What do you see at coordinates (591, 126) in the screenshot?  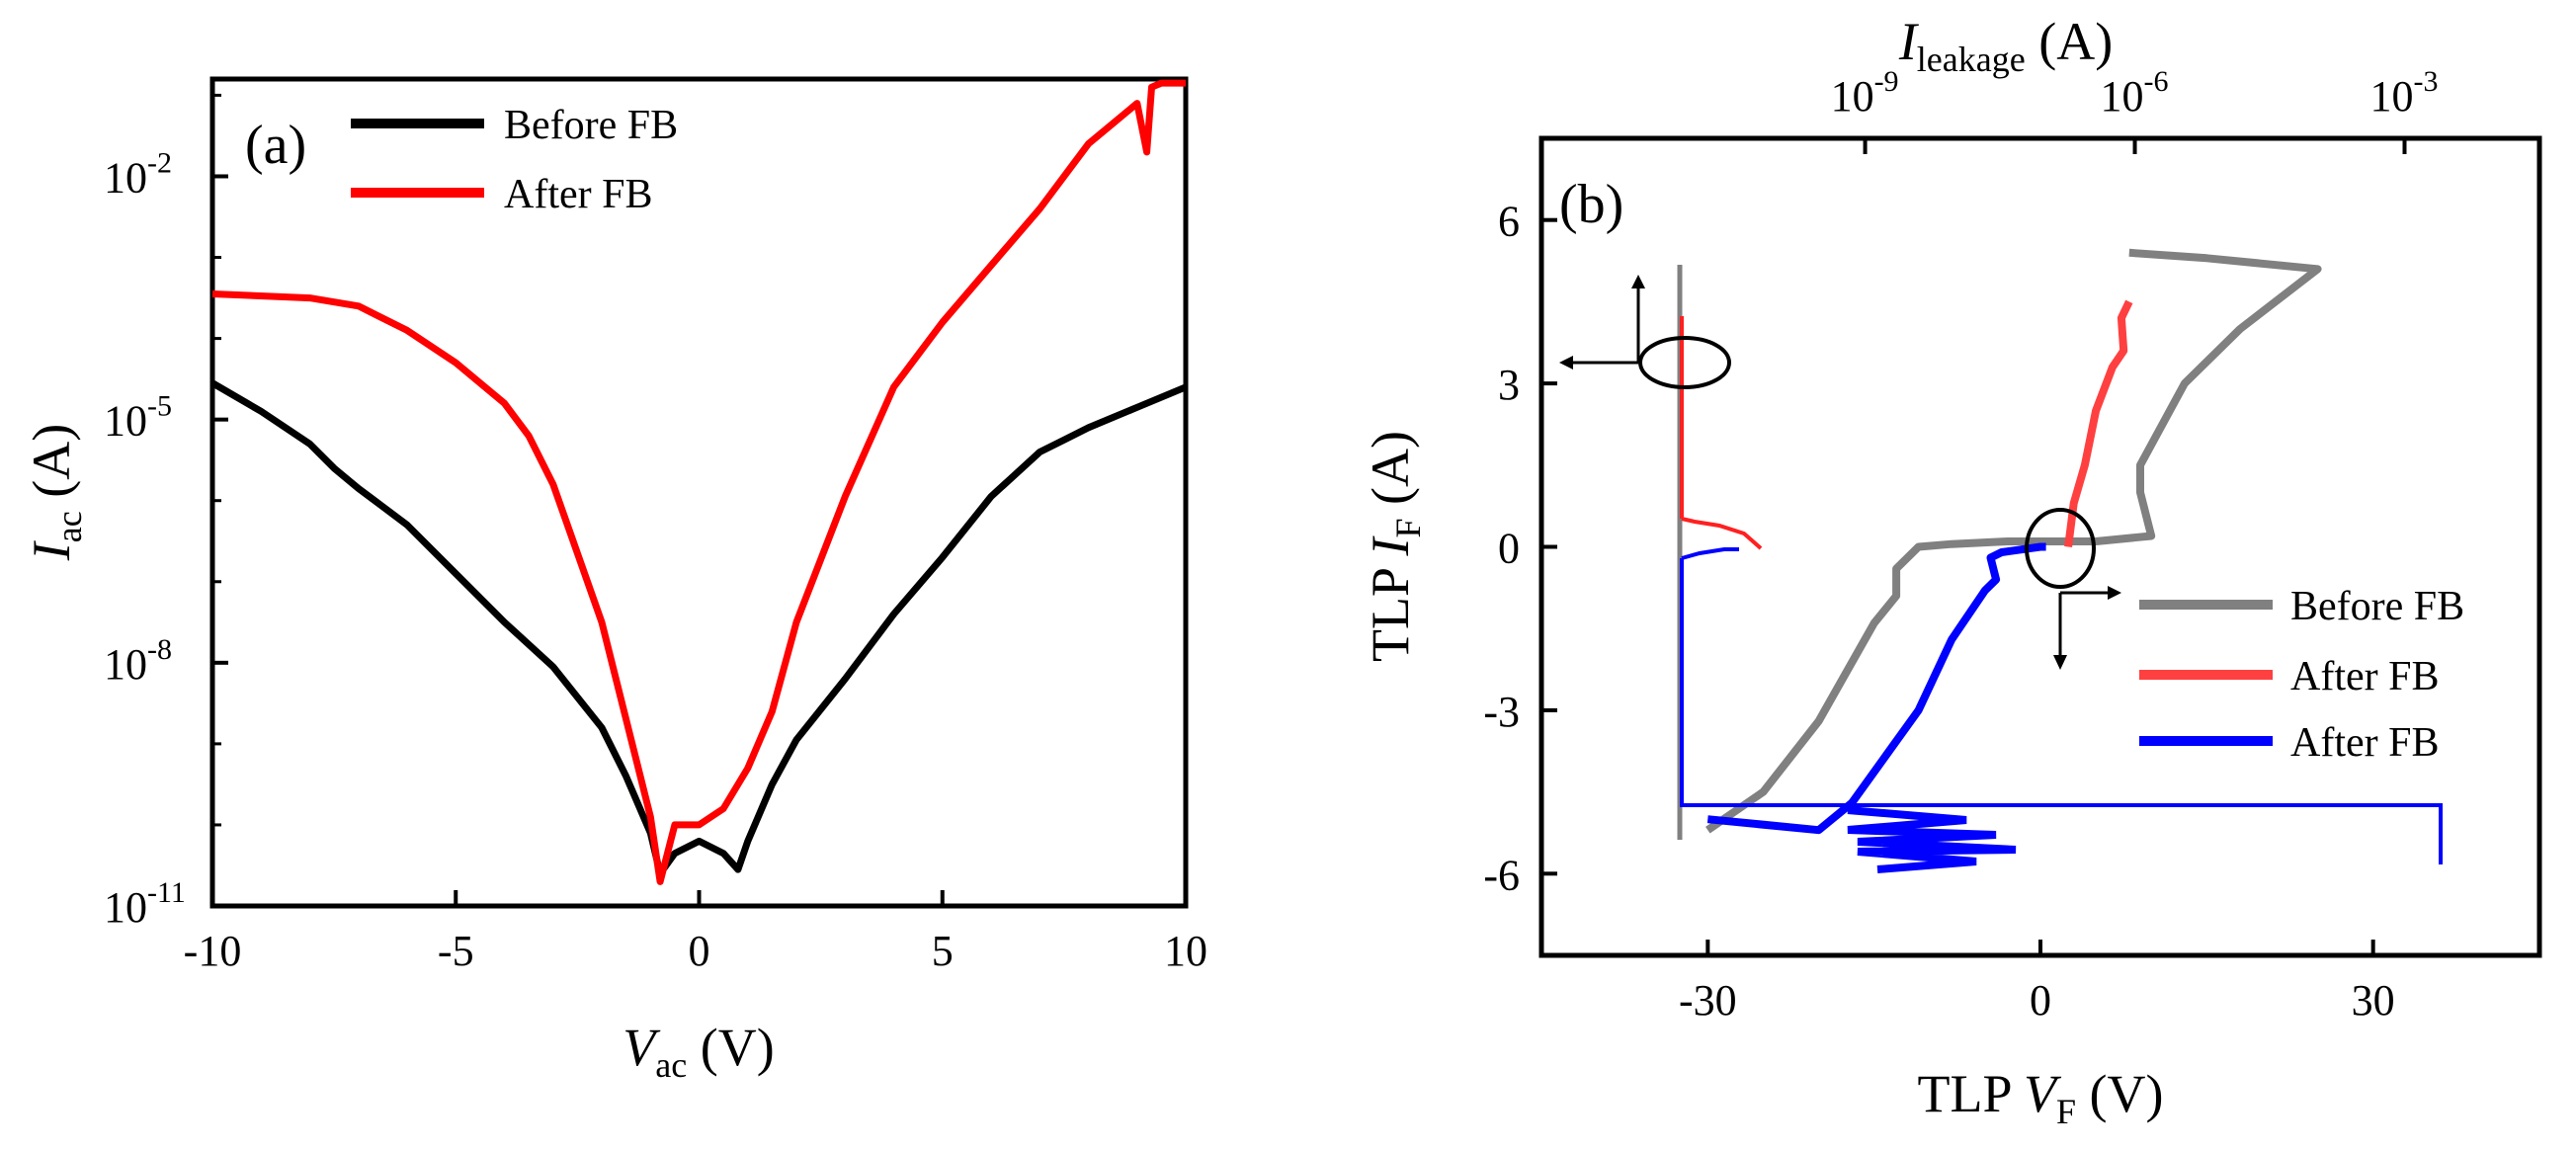 I see `legend-a-before-label: Before FB` at bounding box center [591, 126].